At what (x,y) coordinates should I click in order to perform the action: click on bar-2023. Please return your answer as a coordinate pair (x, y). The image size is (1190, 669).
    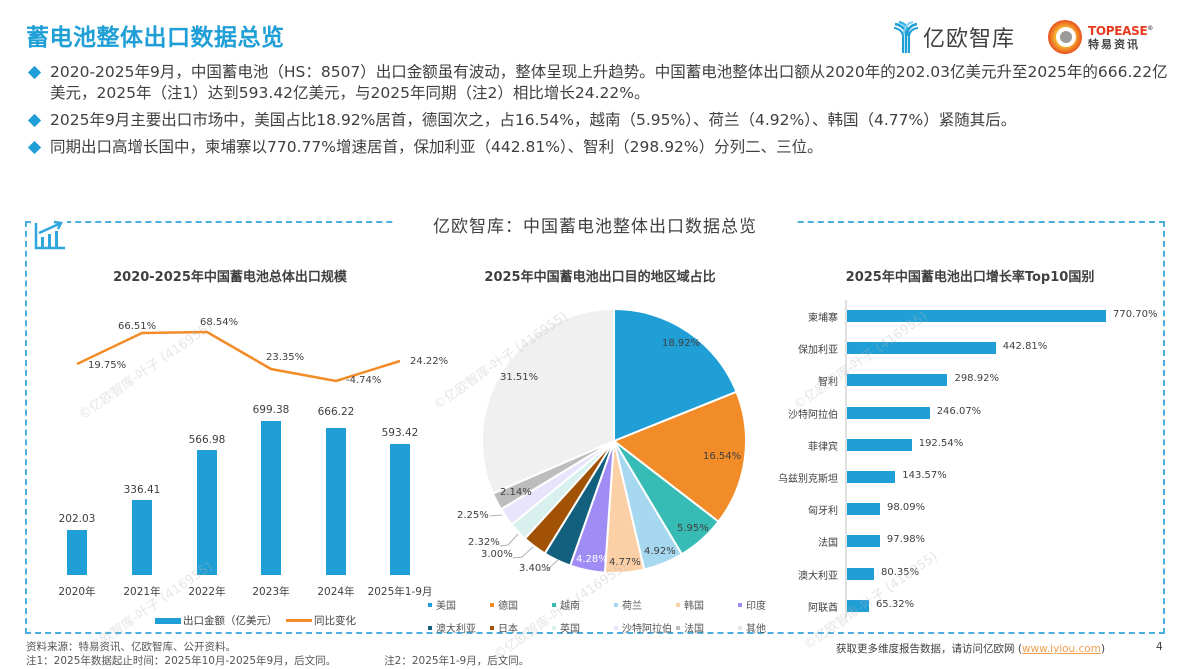
    Looking at the image, I should click on (271, 498).